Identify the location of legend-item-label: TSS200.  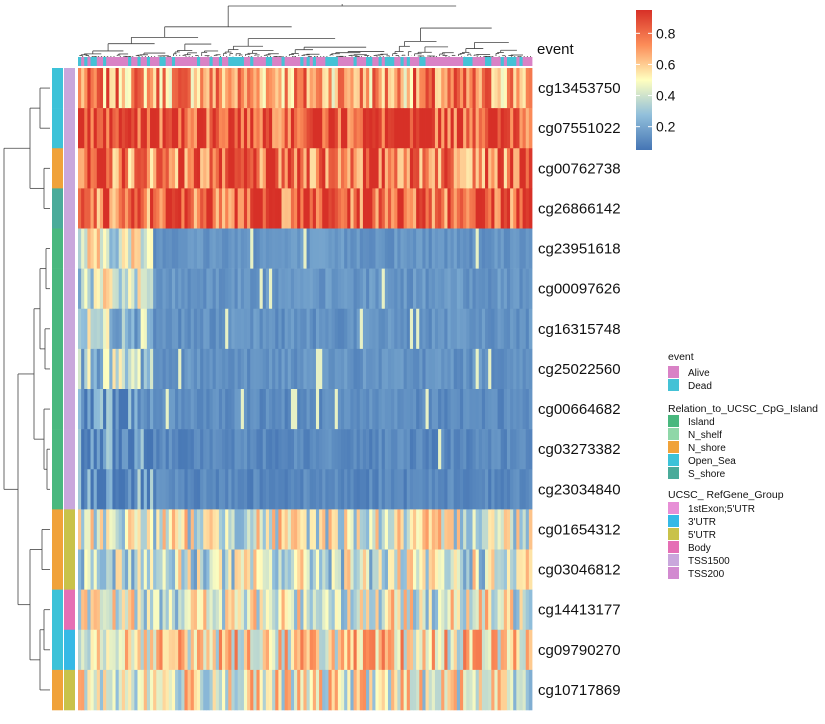
(706, 574).